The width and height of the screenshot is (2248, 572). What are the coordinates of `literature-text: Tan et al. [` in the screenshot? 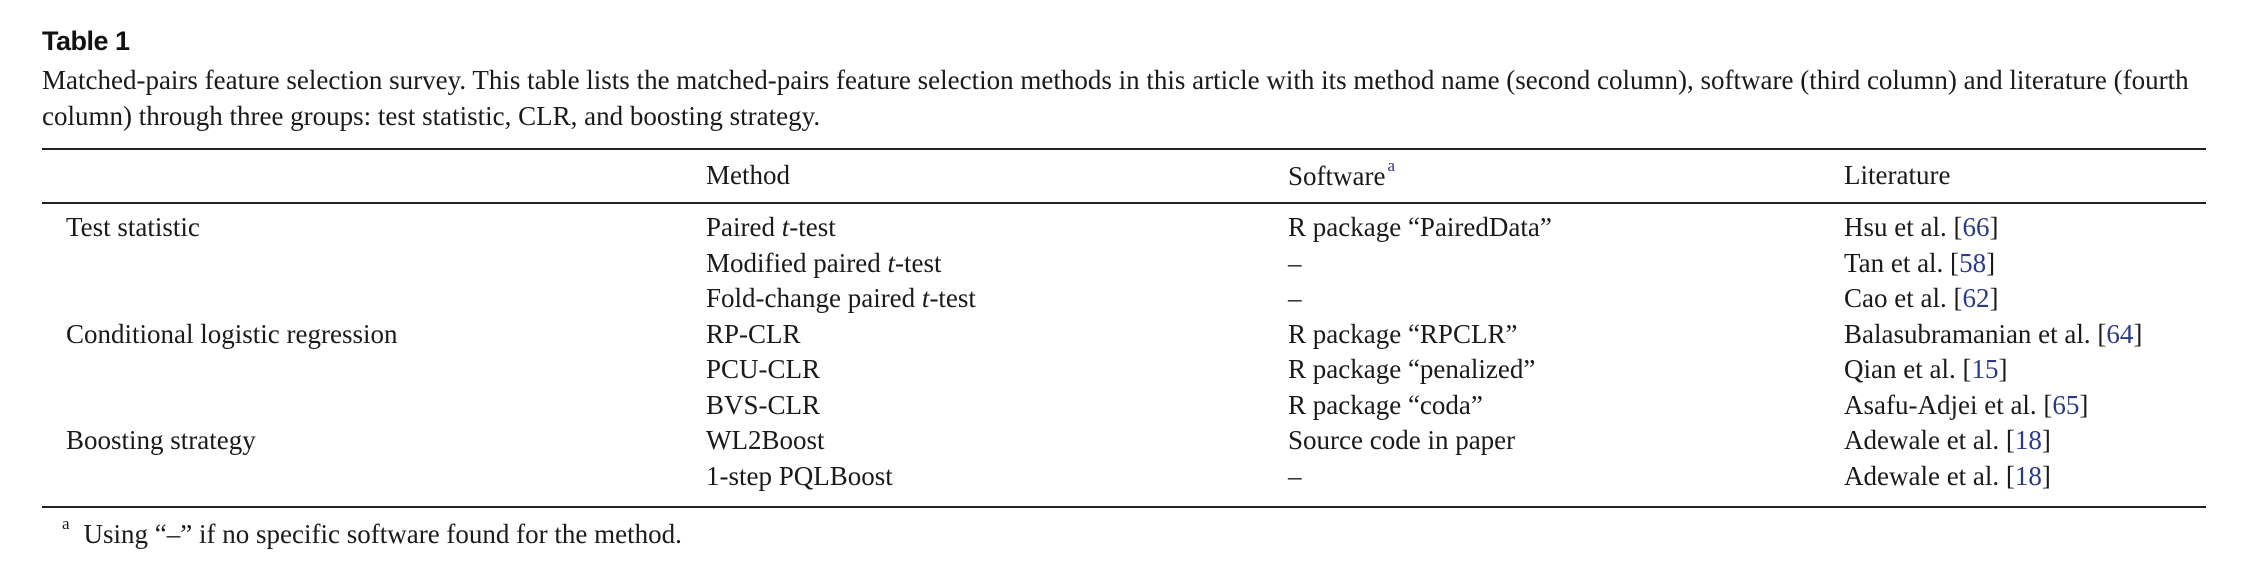 It's located at (1902, 263).